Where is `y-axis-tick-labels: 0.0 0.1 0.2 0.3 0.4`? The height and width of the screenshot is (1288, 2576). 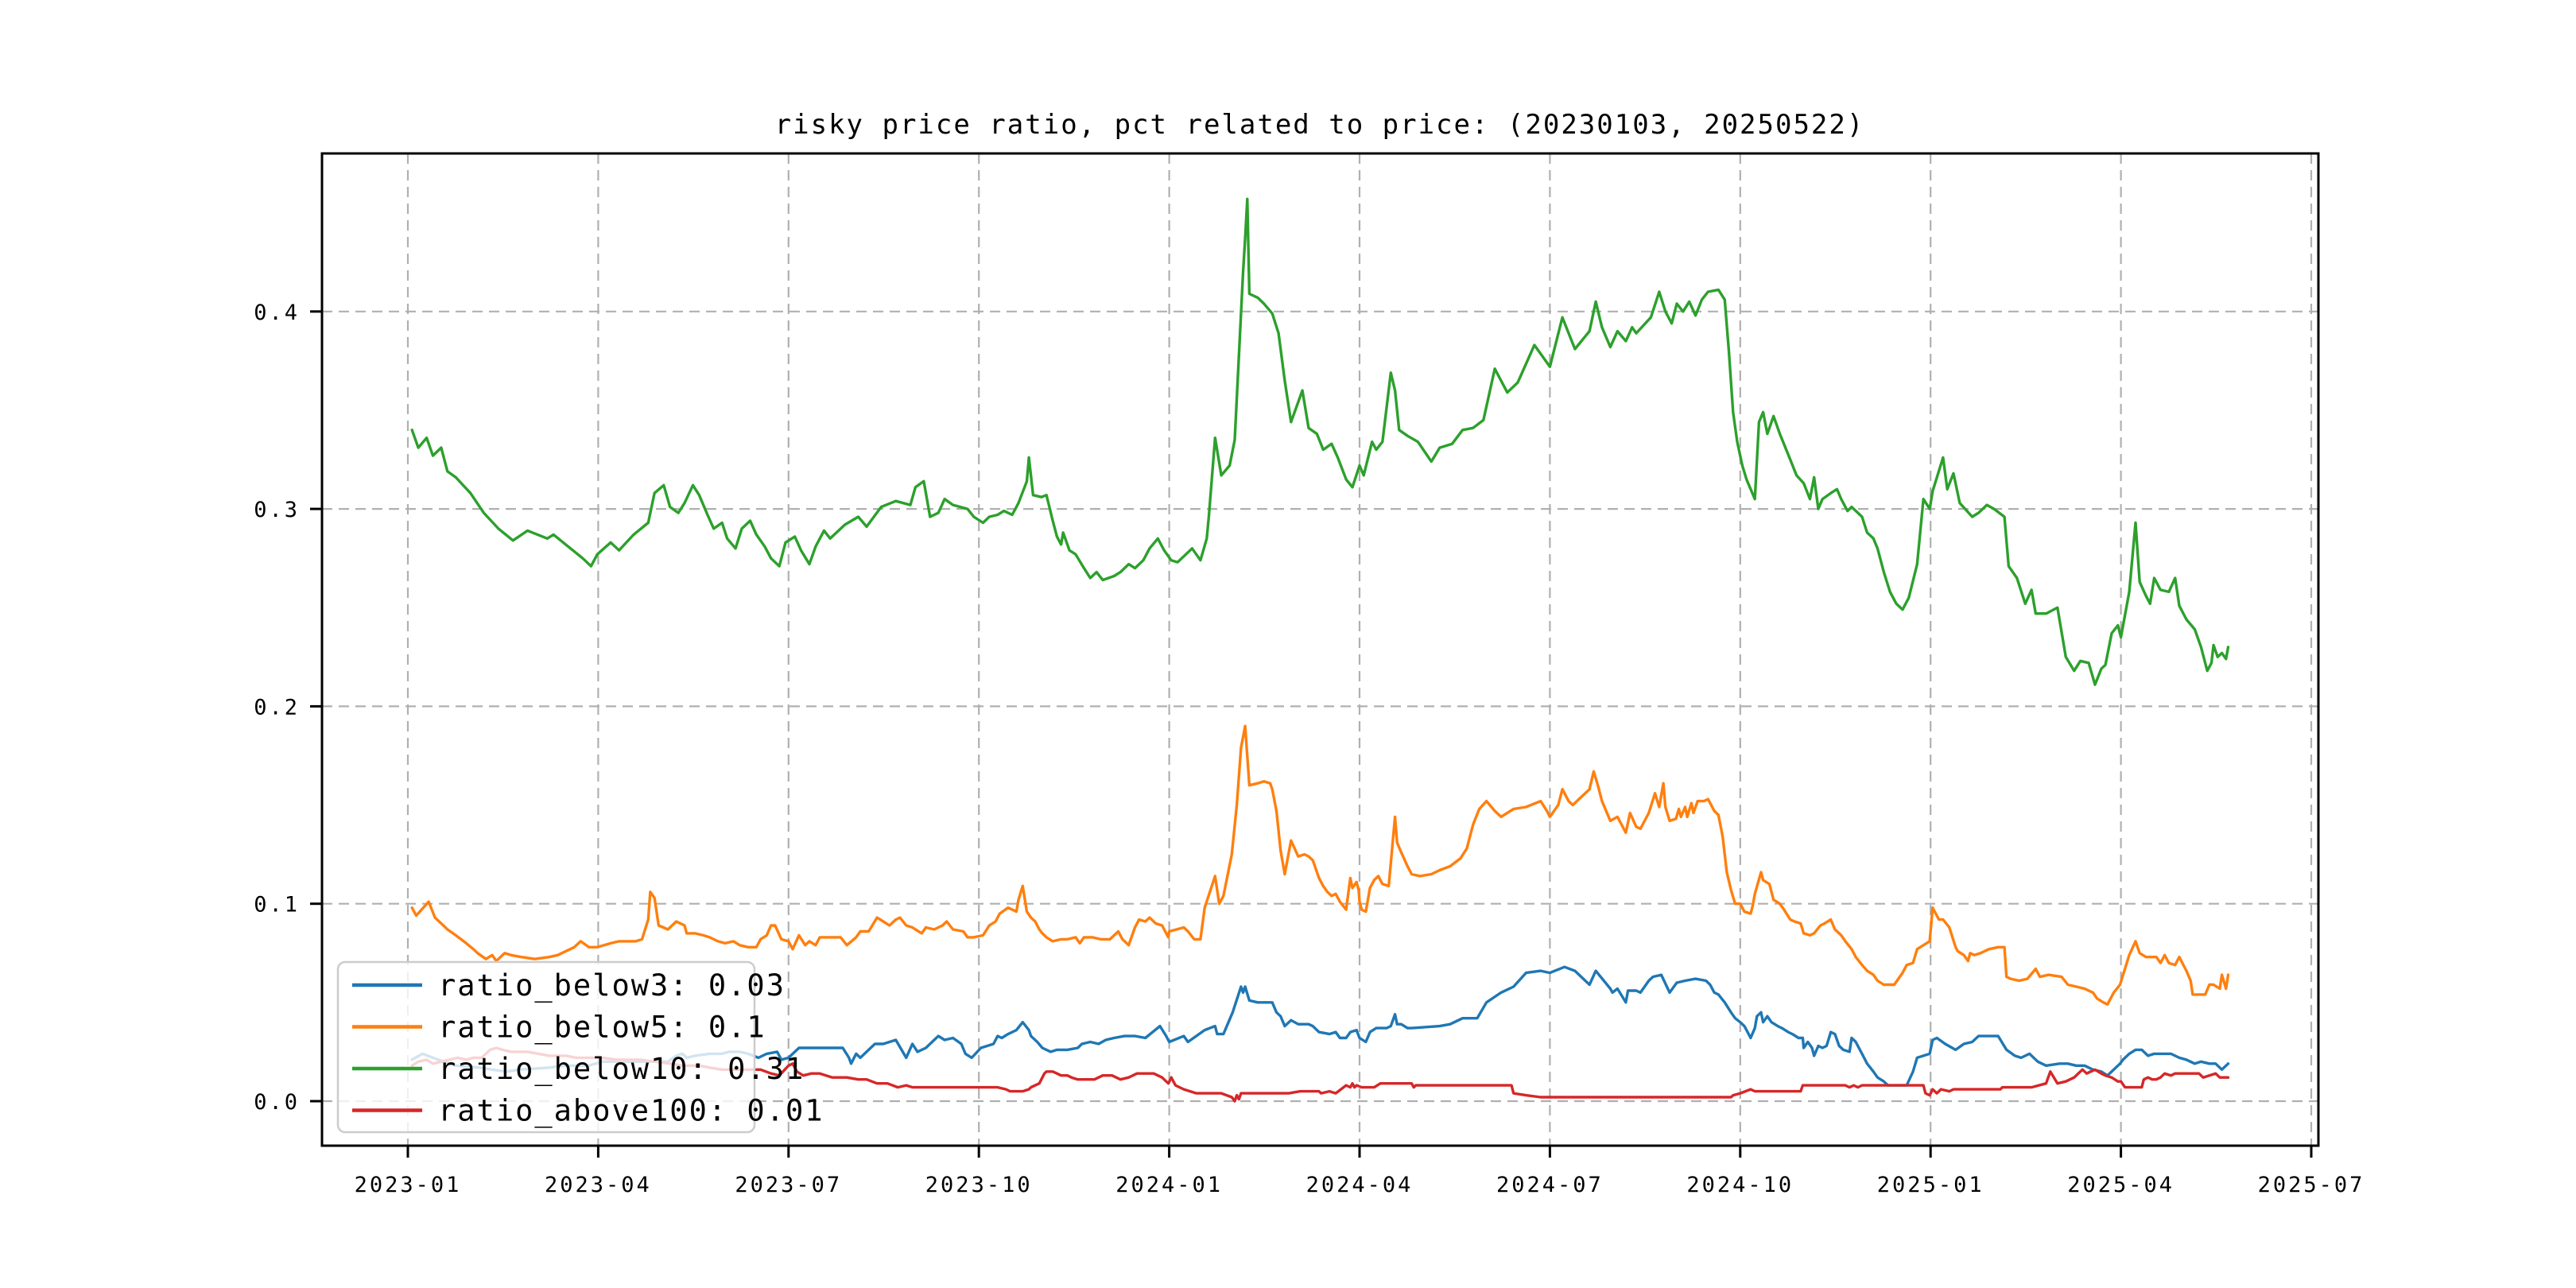 y-axis-tick-labels: 0.0 0.1 0.2 0.3 0.4 is located at coordinates (277, 708).